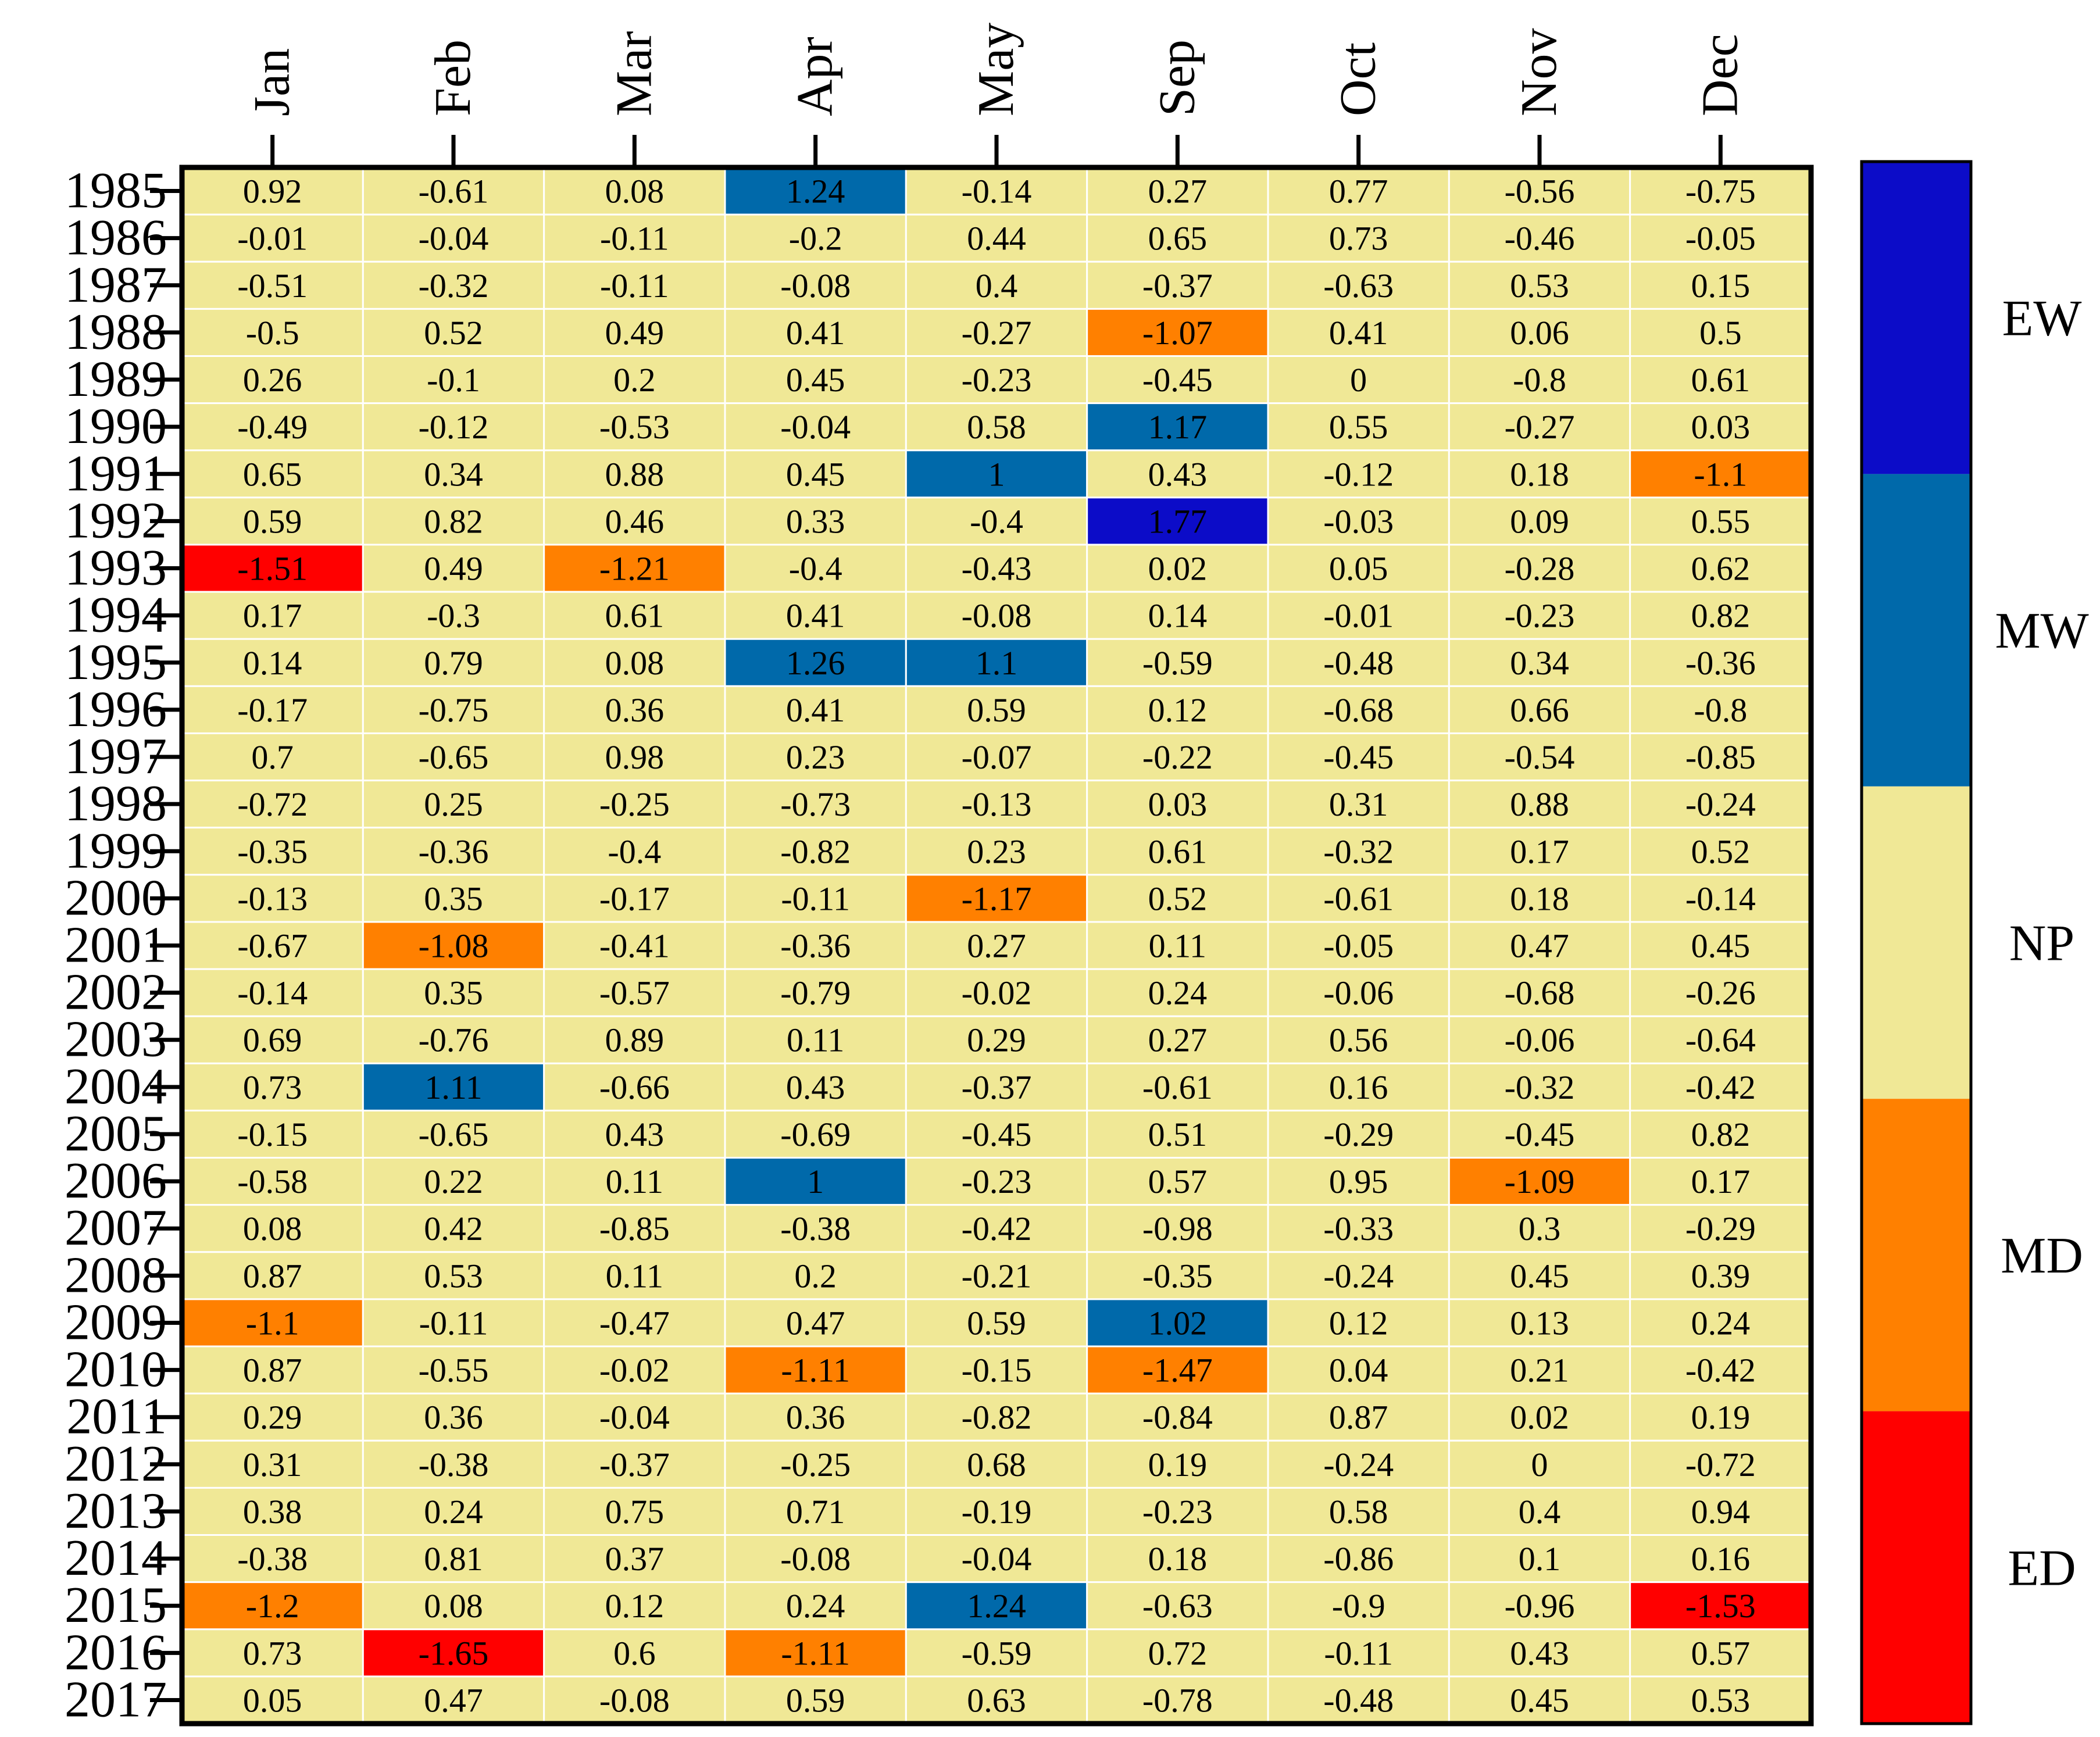 This screenshot has height=1737, width=2100. What do you see at coordinates (1358, 79) in the screenshot?
I see `x-tick-label: Oct` at bounding box center [1358, 79].